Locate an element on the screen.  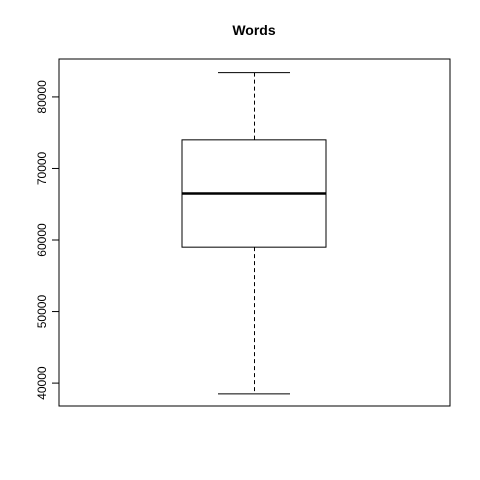
y-tick-label: 70000 is located at coordinates (42, 168).